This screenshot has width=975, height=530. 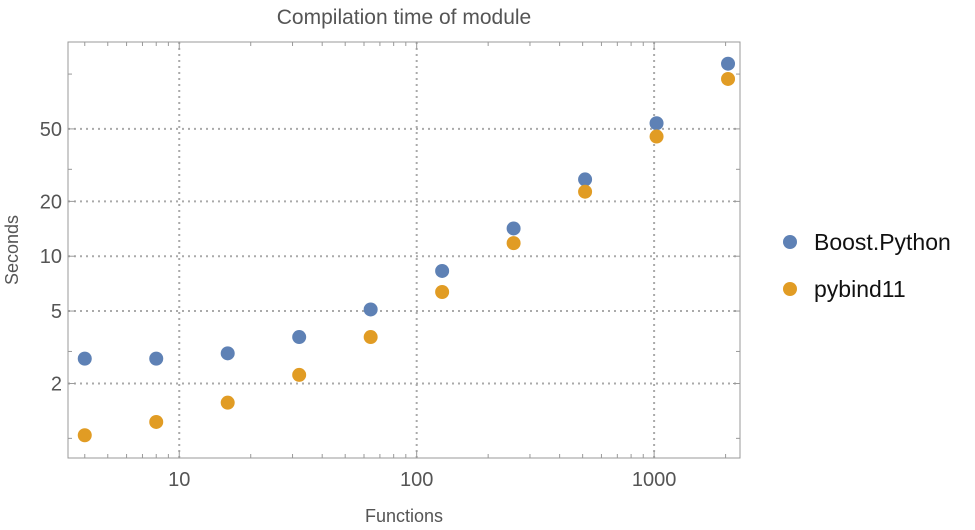 I want to click on legend-label: pybind11, so click(x=860, y=289).